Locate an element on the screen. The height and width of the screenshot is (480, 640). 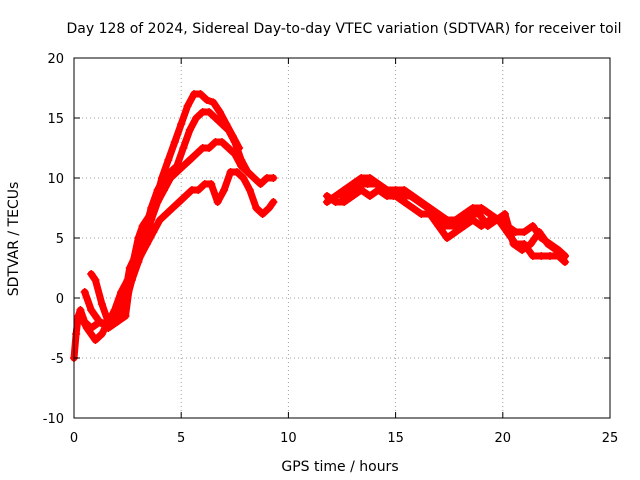
x-axis-title: GPS time / hours is located at coordinates (339, 467).